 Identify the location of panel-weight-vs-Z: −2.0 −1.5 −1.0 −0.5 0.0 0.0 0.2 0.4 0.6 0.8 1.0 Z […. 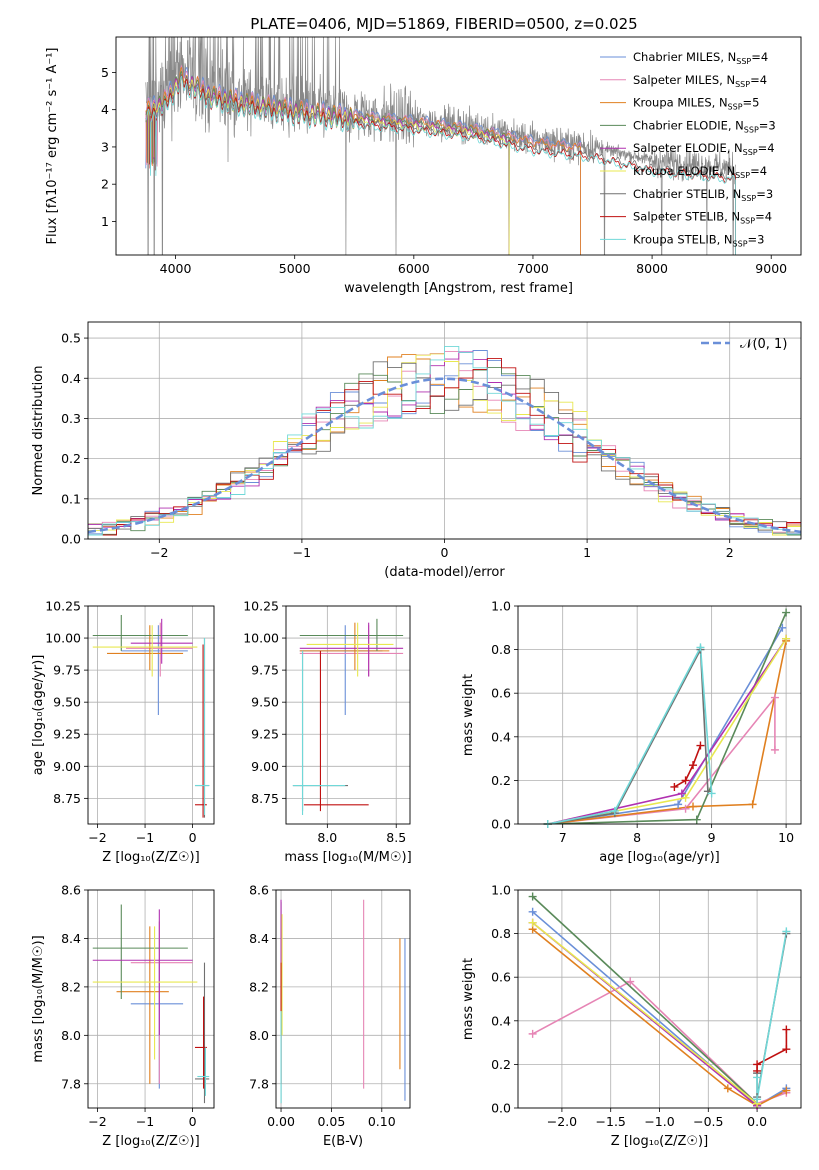
(631, 1016).